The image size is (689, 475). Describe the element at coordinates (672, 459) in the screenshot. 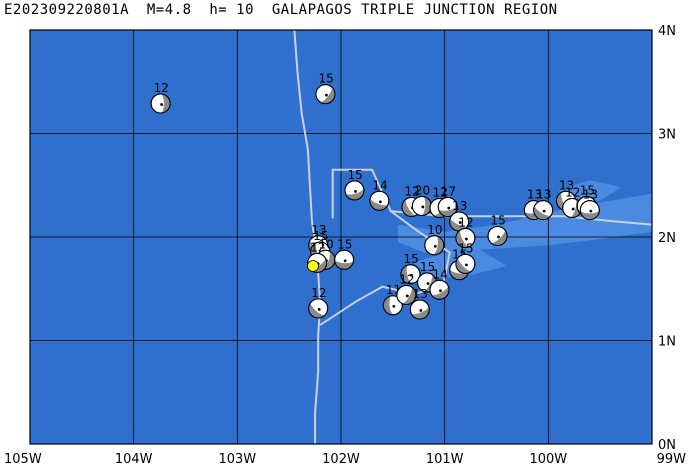

I see `longitude-tick-label: 99W` at that location.